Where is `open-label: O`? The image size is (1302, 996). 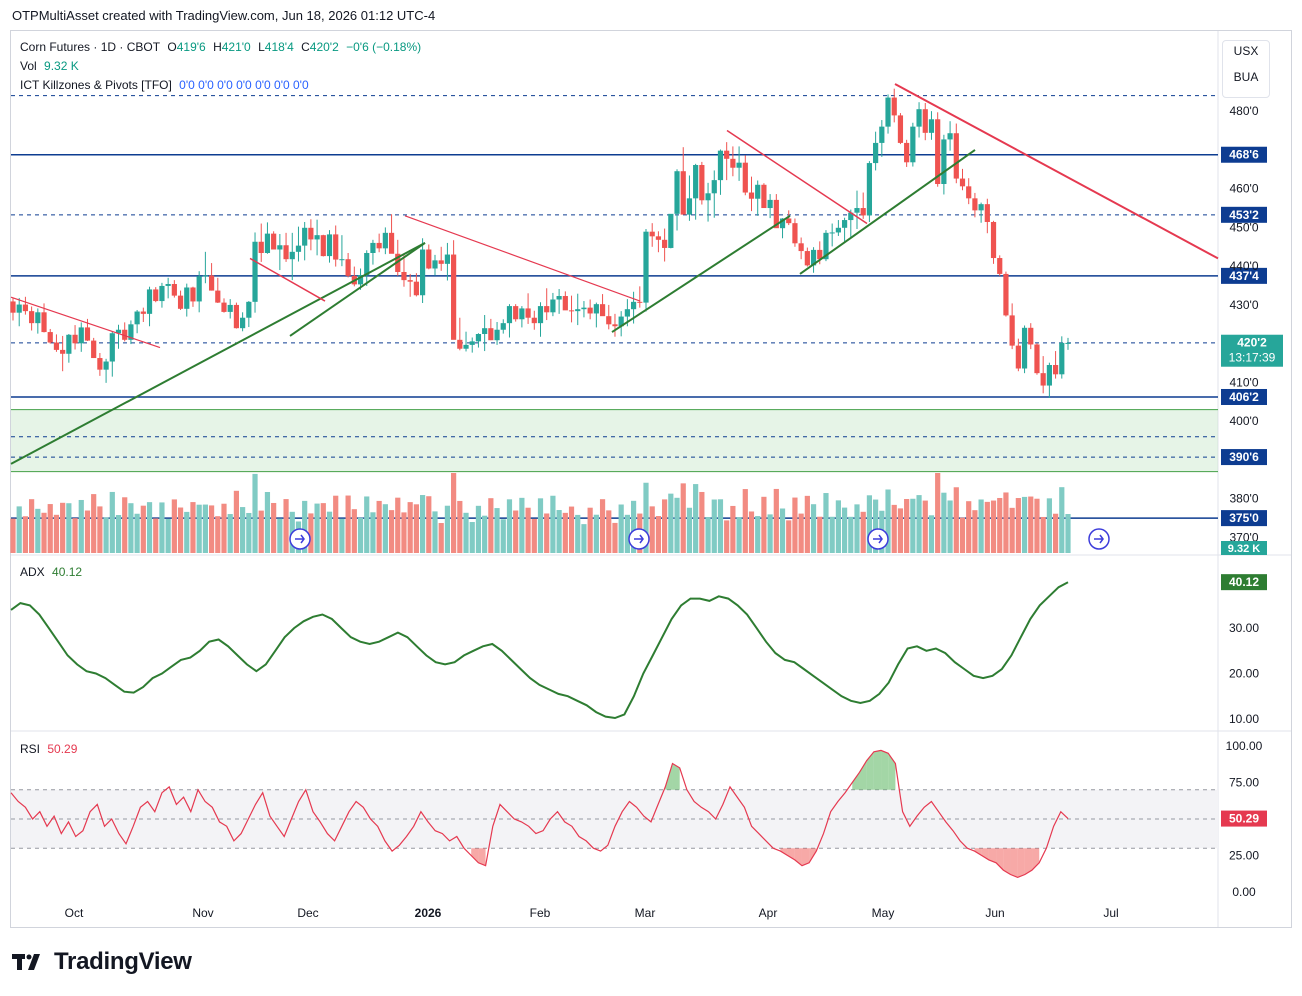
open-label: O is located at coordinates (172, 47).